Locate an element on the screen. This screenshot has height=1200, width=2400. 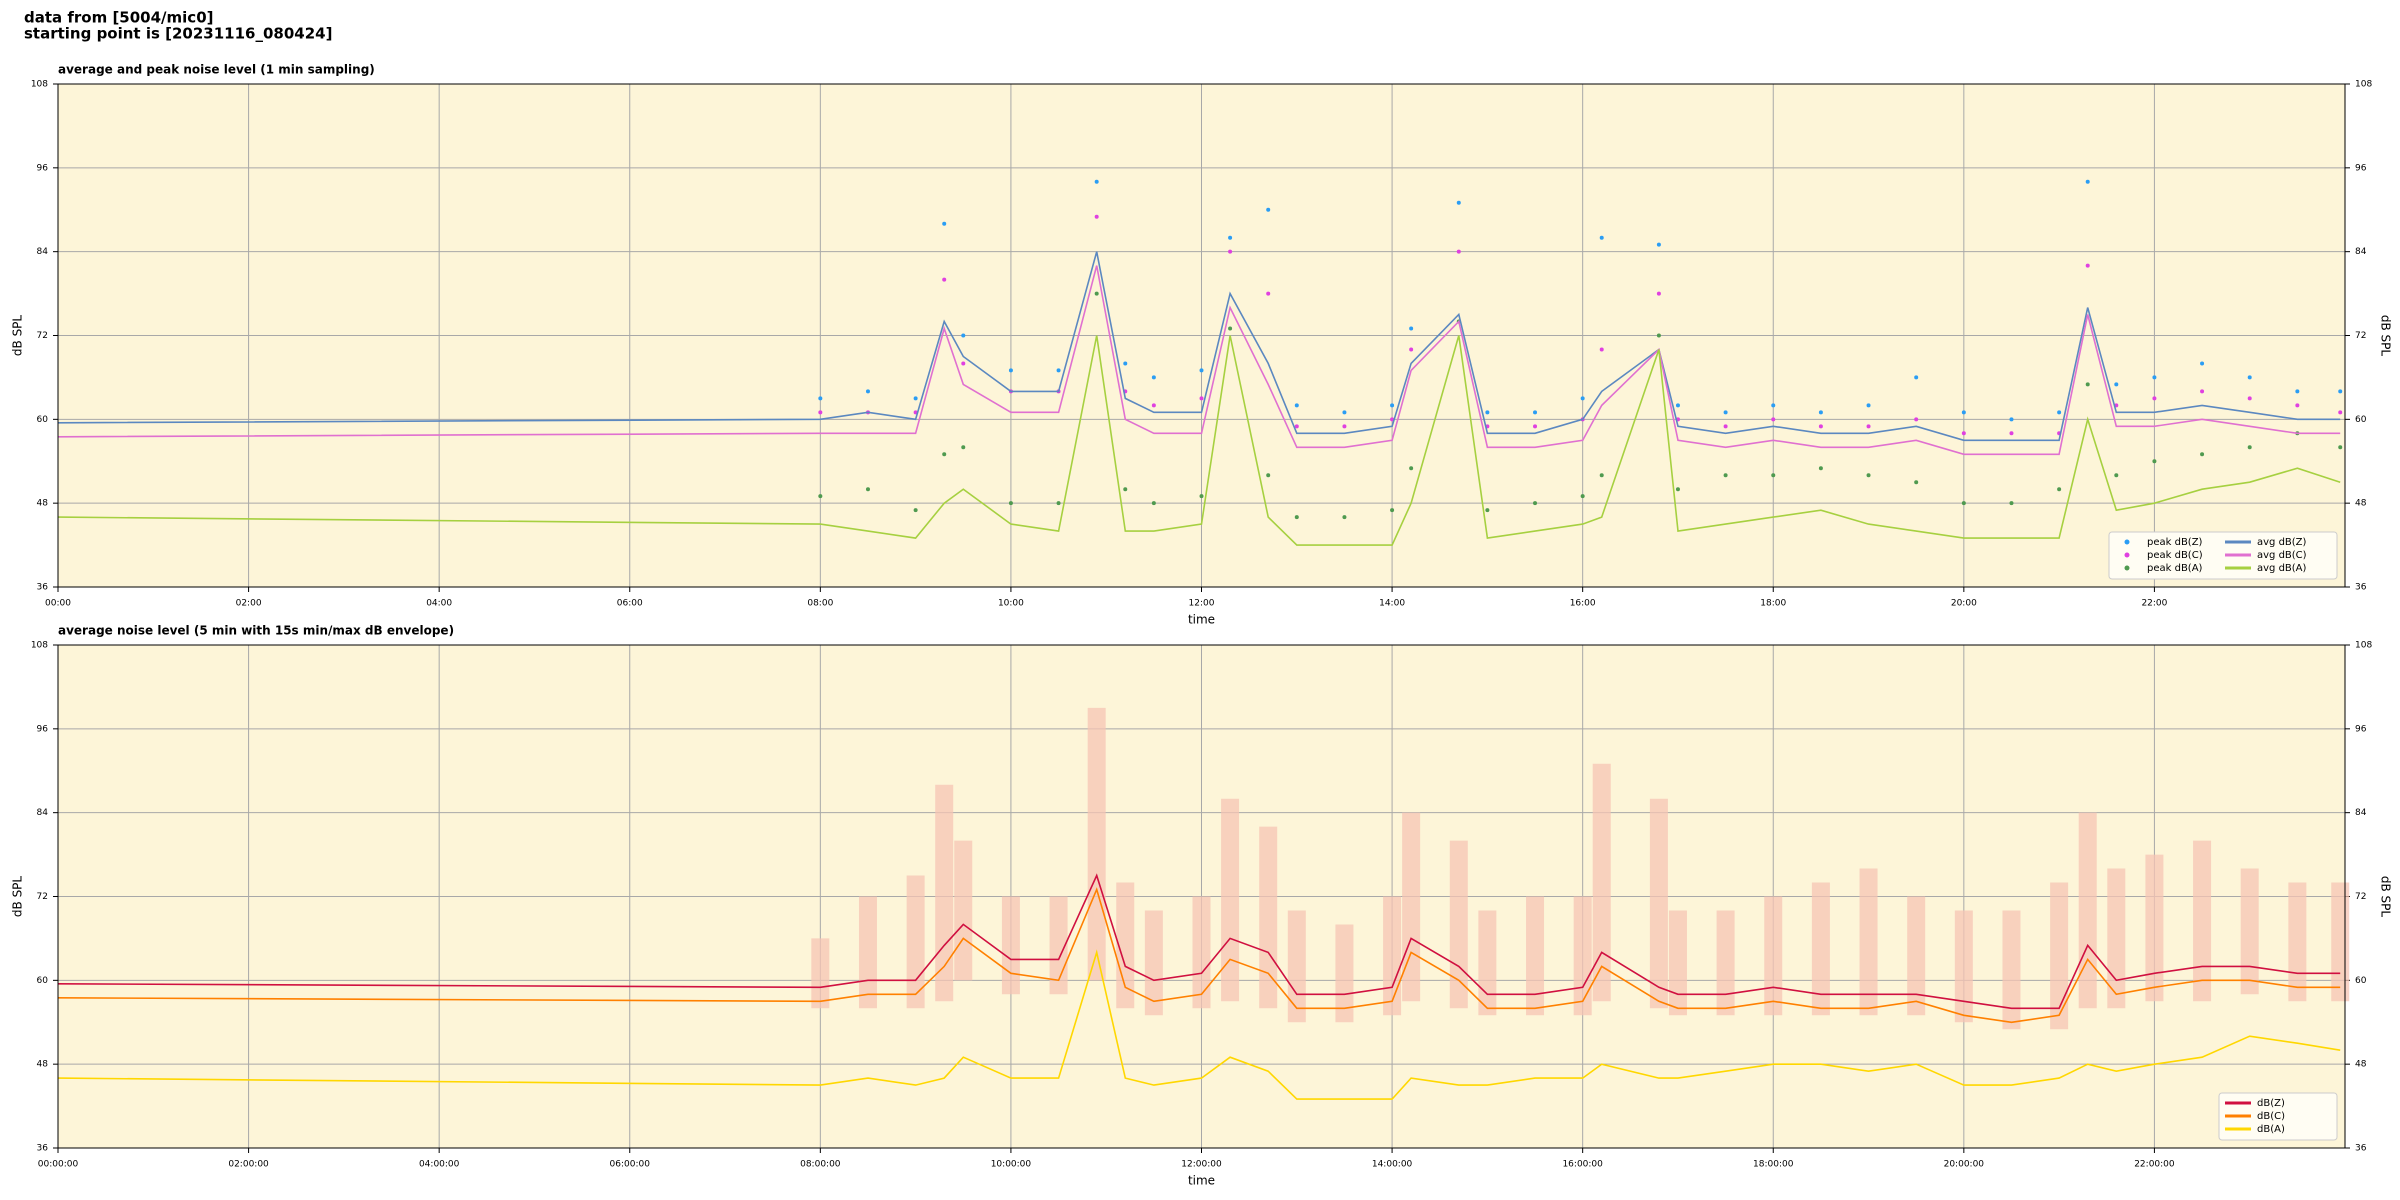
x-tick-label: 04:00:00 is located at coordinates (439, 1165).